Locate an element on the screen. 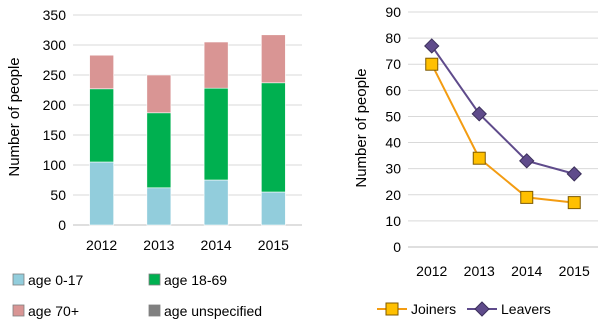 Image resolution: width=603 pixels, height=328 pixels. legend-label: age 70+ is located at coordinates (53, 311).